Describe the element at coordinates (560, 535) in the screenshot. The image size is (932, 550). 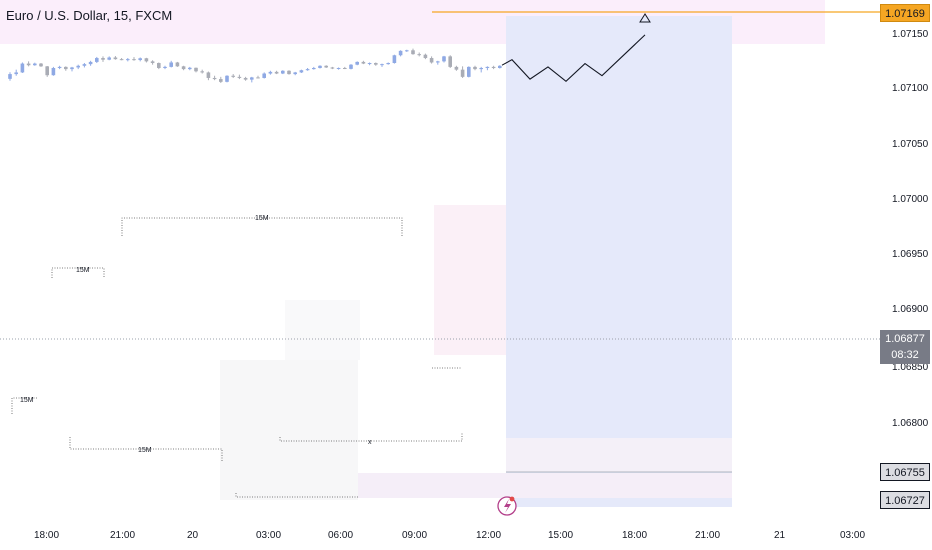
I see `x-tick: 15:00` at that location.